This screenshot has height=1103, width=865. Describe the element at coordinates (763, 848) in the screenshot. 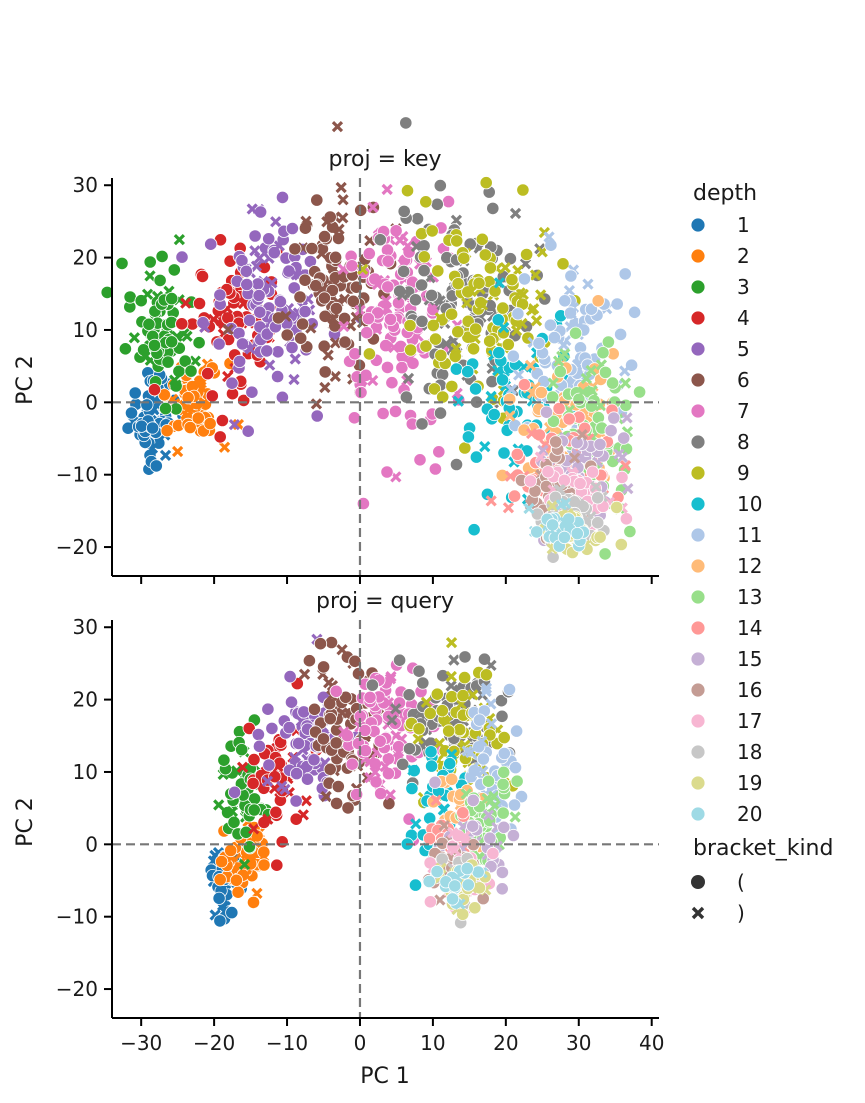

I see `legend-title-bracket-kind: bracket_kind` at that location.